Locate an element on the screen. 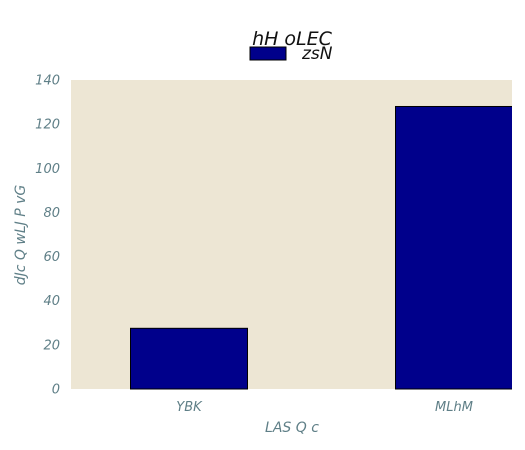  legend: zsN is located at coordinates (291, 54).